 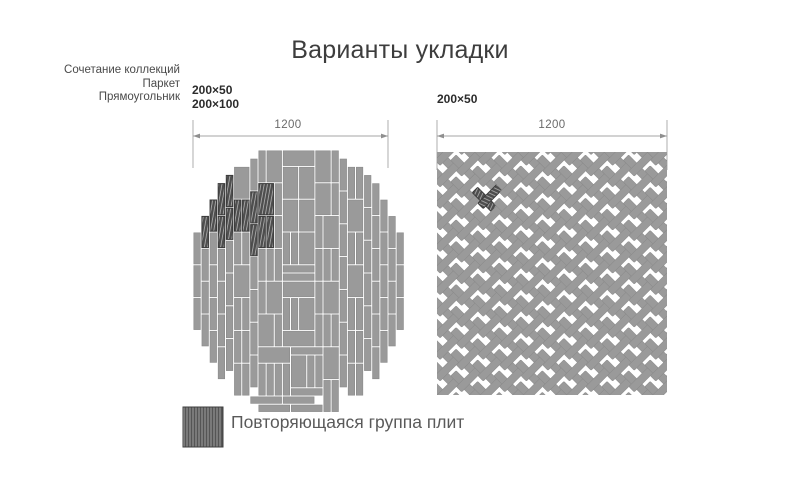 What do you see at coordinates (298, 281) in the screenshot?
I see `panel-random-parquet` at bounding box center [298, 281].